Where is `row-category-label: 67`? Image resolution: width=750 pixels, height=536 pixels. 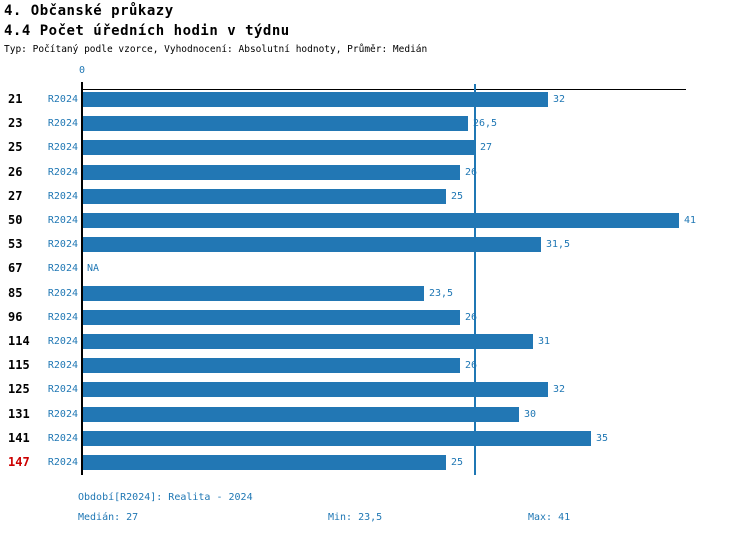 row-category-label: 67 is located at coordinates (15, 268).